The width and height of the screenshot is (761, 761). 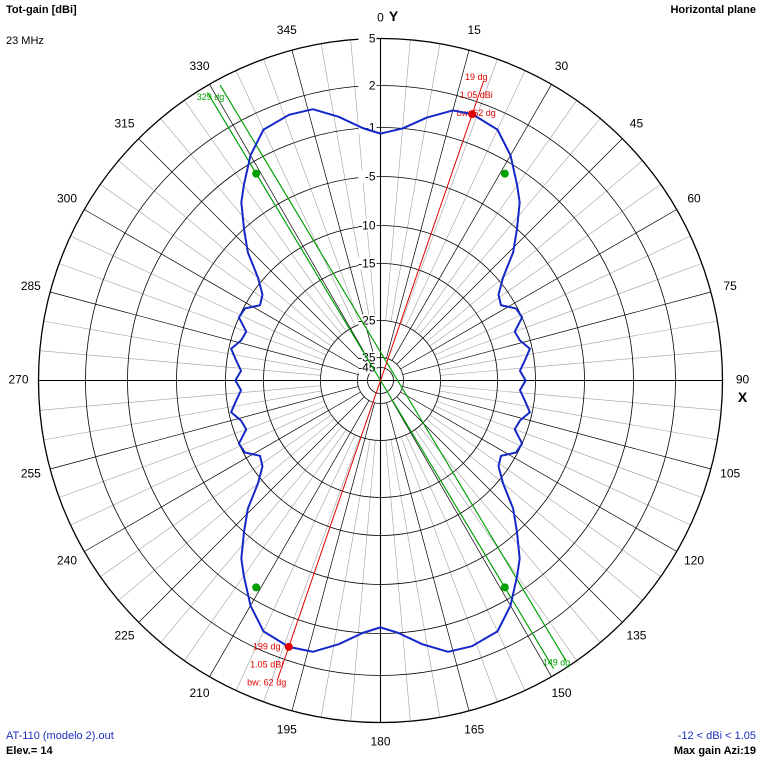 I want to click on max-gain-label: bw: 62 dg, so click(x=476, y=113).